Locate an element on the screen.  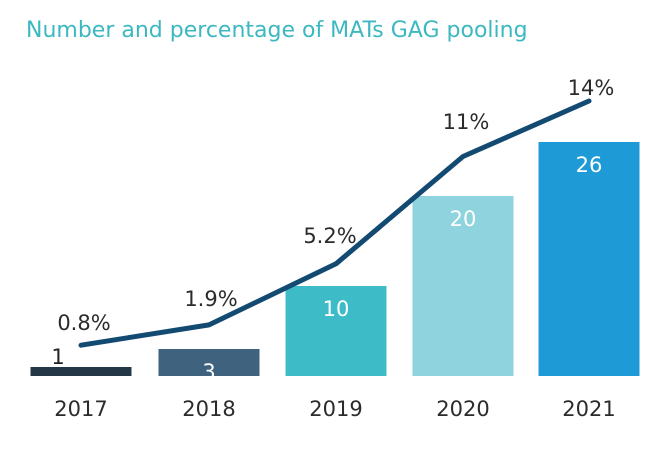
x-tick-label-2021: 2021 is located at coordinates (588, 409).